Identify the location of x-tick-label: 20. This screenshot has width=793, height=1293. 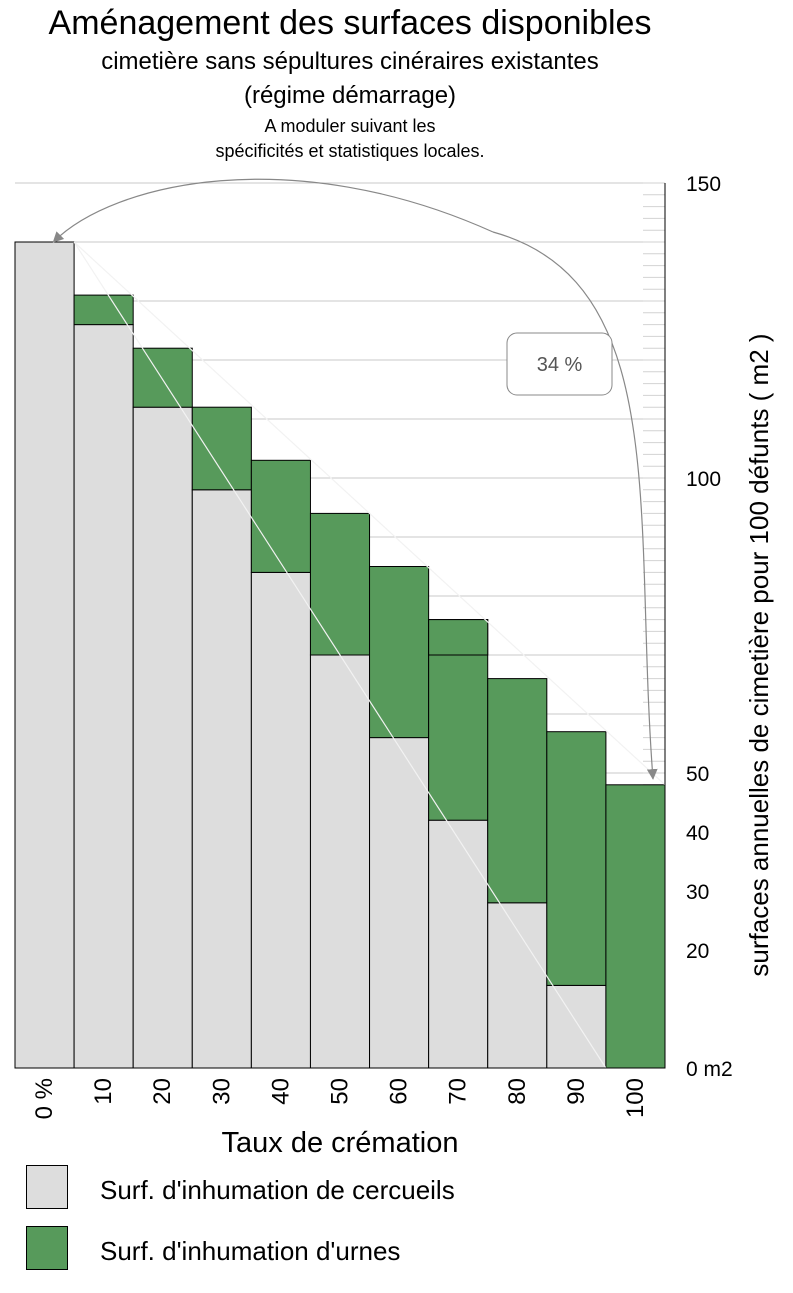
(162, 1091).